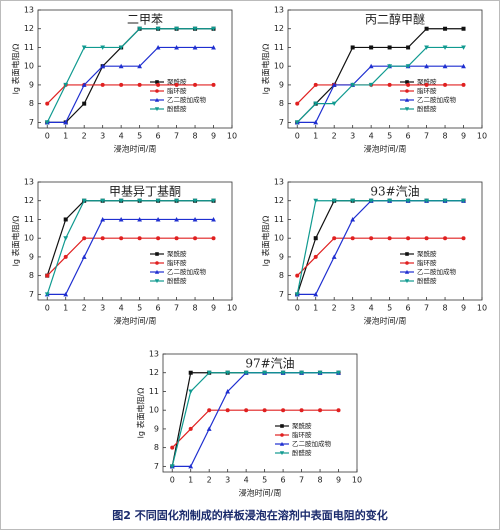 The image size is (500, 530). What do you see at coordinates (279, 47) in the screenshot?
I see `y-tick-label: 11` at bounding box center [279, 47].